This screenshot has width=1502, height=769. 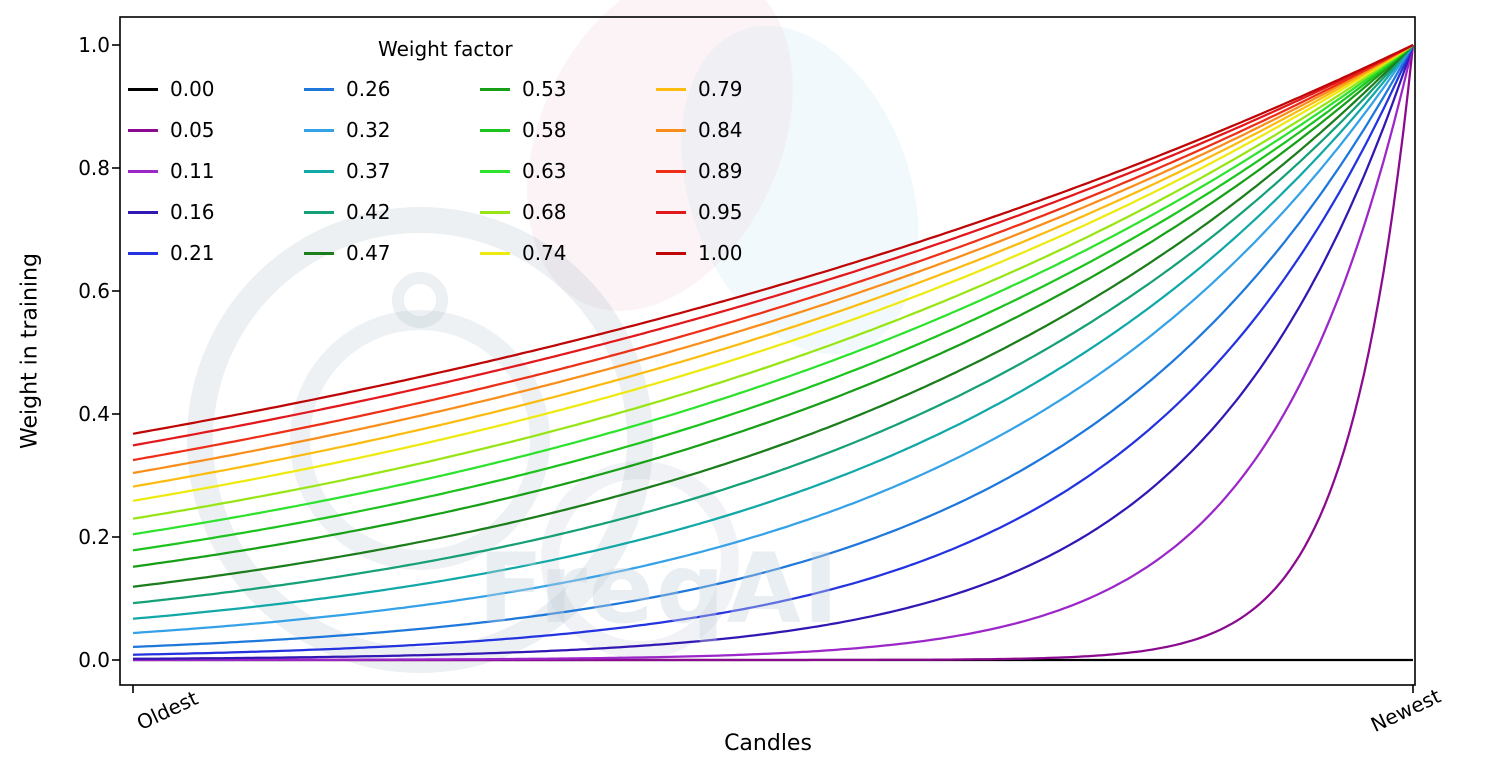 What do you see at coordinates (544, 130) in the screenshot?
I see `legend-label: 0.58` at bounding box center [544, 130].